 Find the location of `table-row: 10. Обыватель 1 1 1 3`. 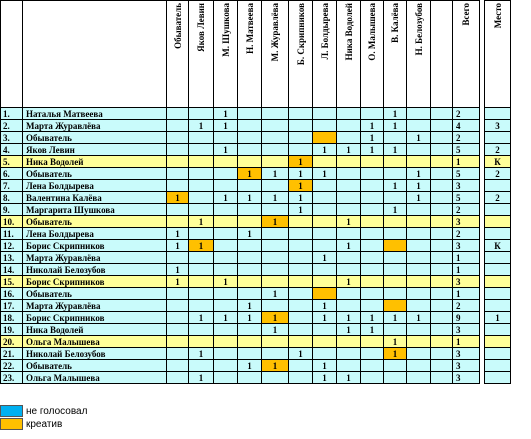

table-row: 10. Обыватель 1 1 1 3 is located at coordinates (255, 221).